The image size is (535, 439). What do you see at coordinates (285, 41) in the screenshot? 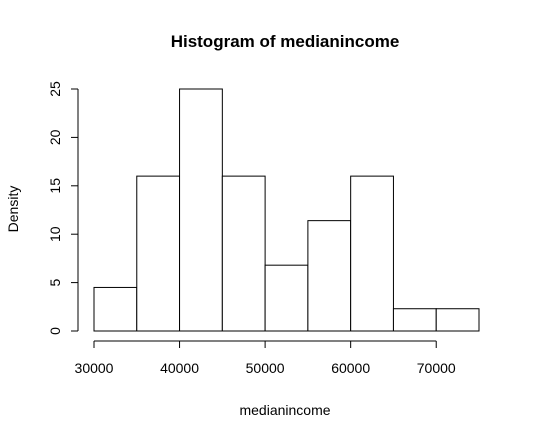
I see `chart-title: Histogram of medianincome` at bounding box center [285, 41].